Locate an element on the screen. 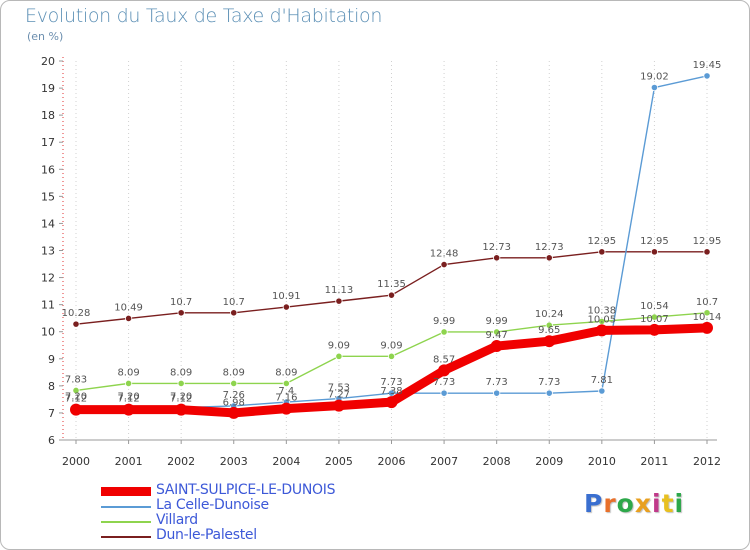 This screenshot has height=550, width=750. logo-letter: i is located at coordinates (679, 503).